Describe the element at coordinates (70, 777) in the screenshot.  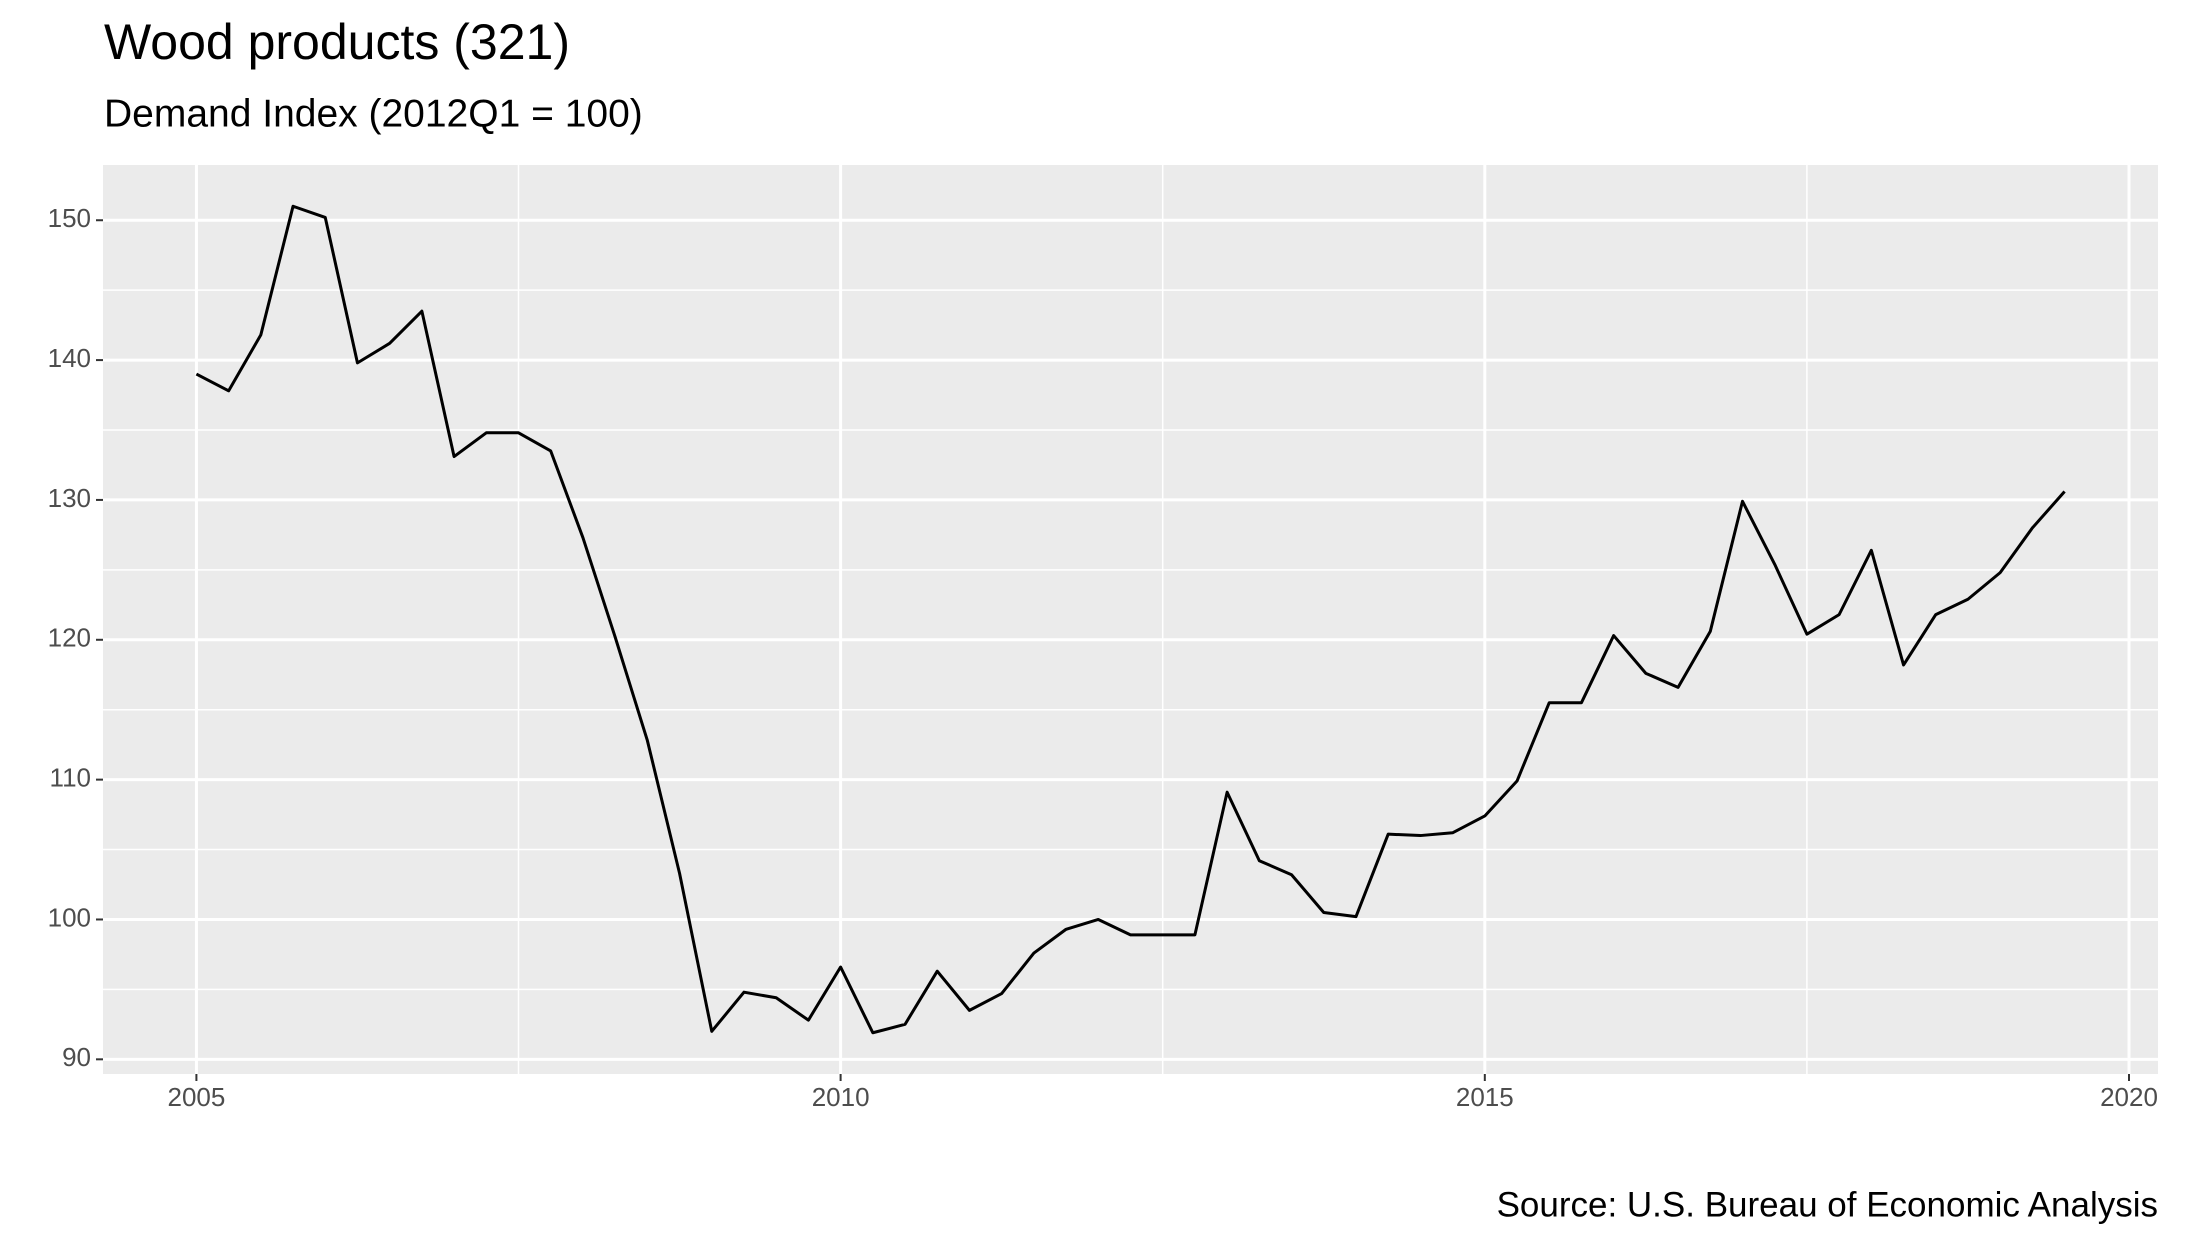
I see `y-tick-label: 110` at that location.